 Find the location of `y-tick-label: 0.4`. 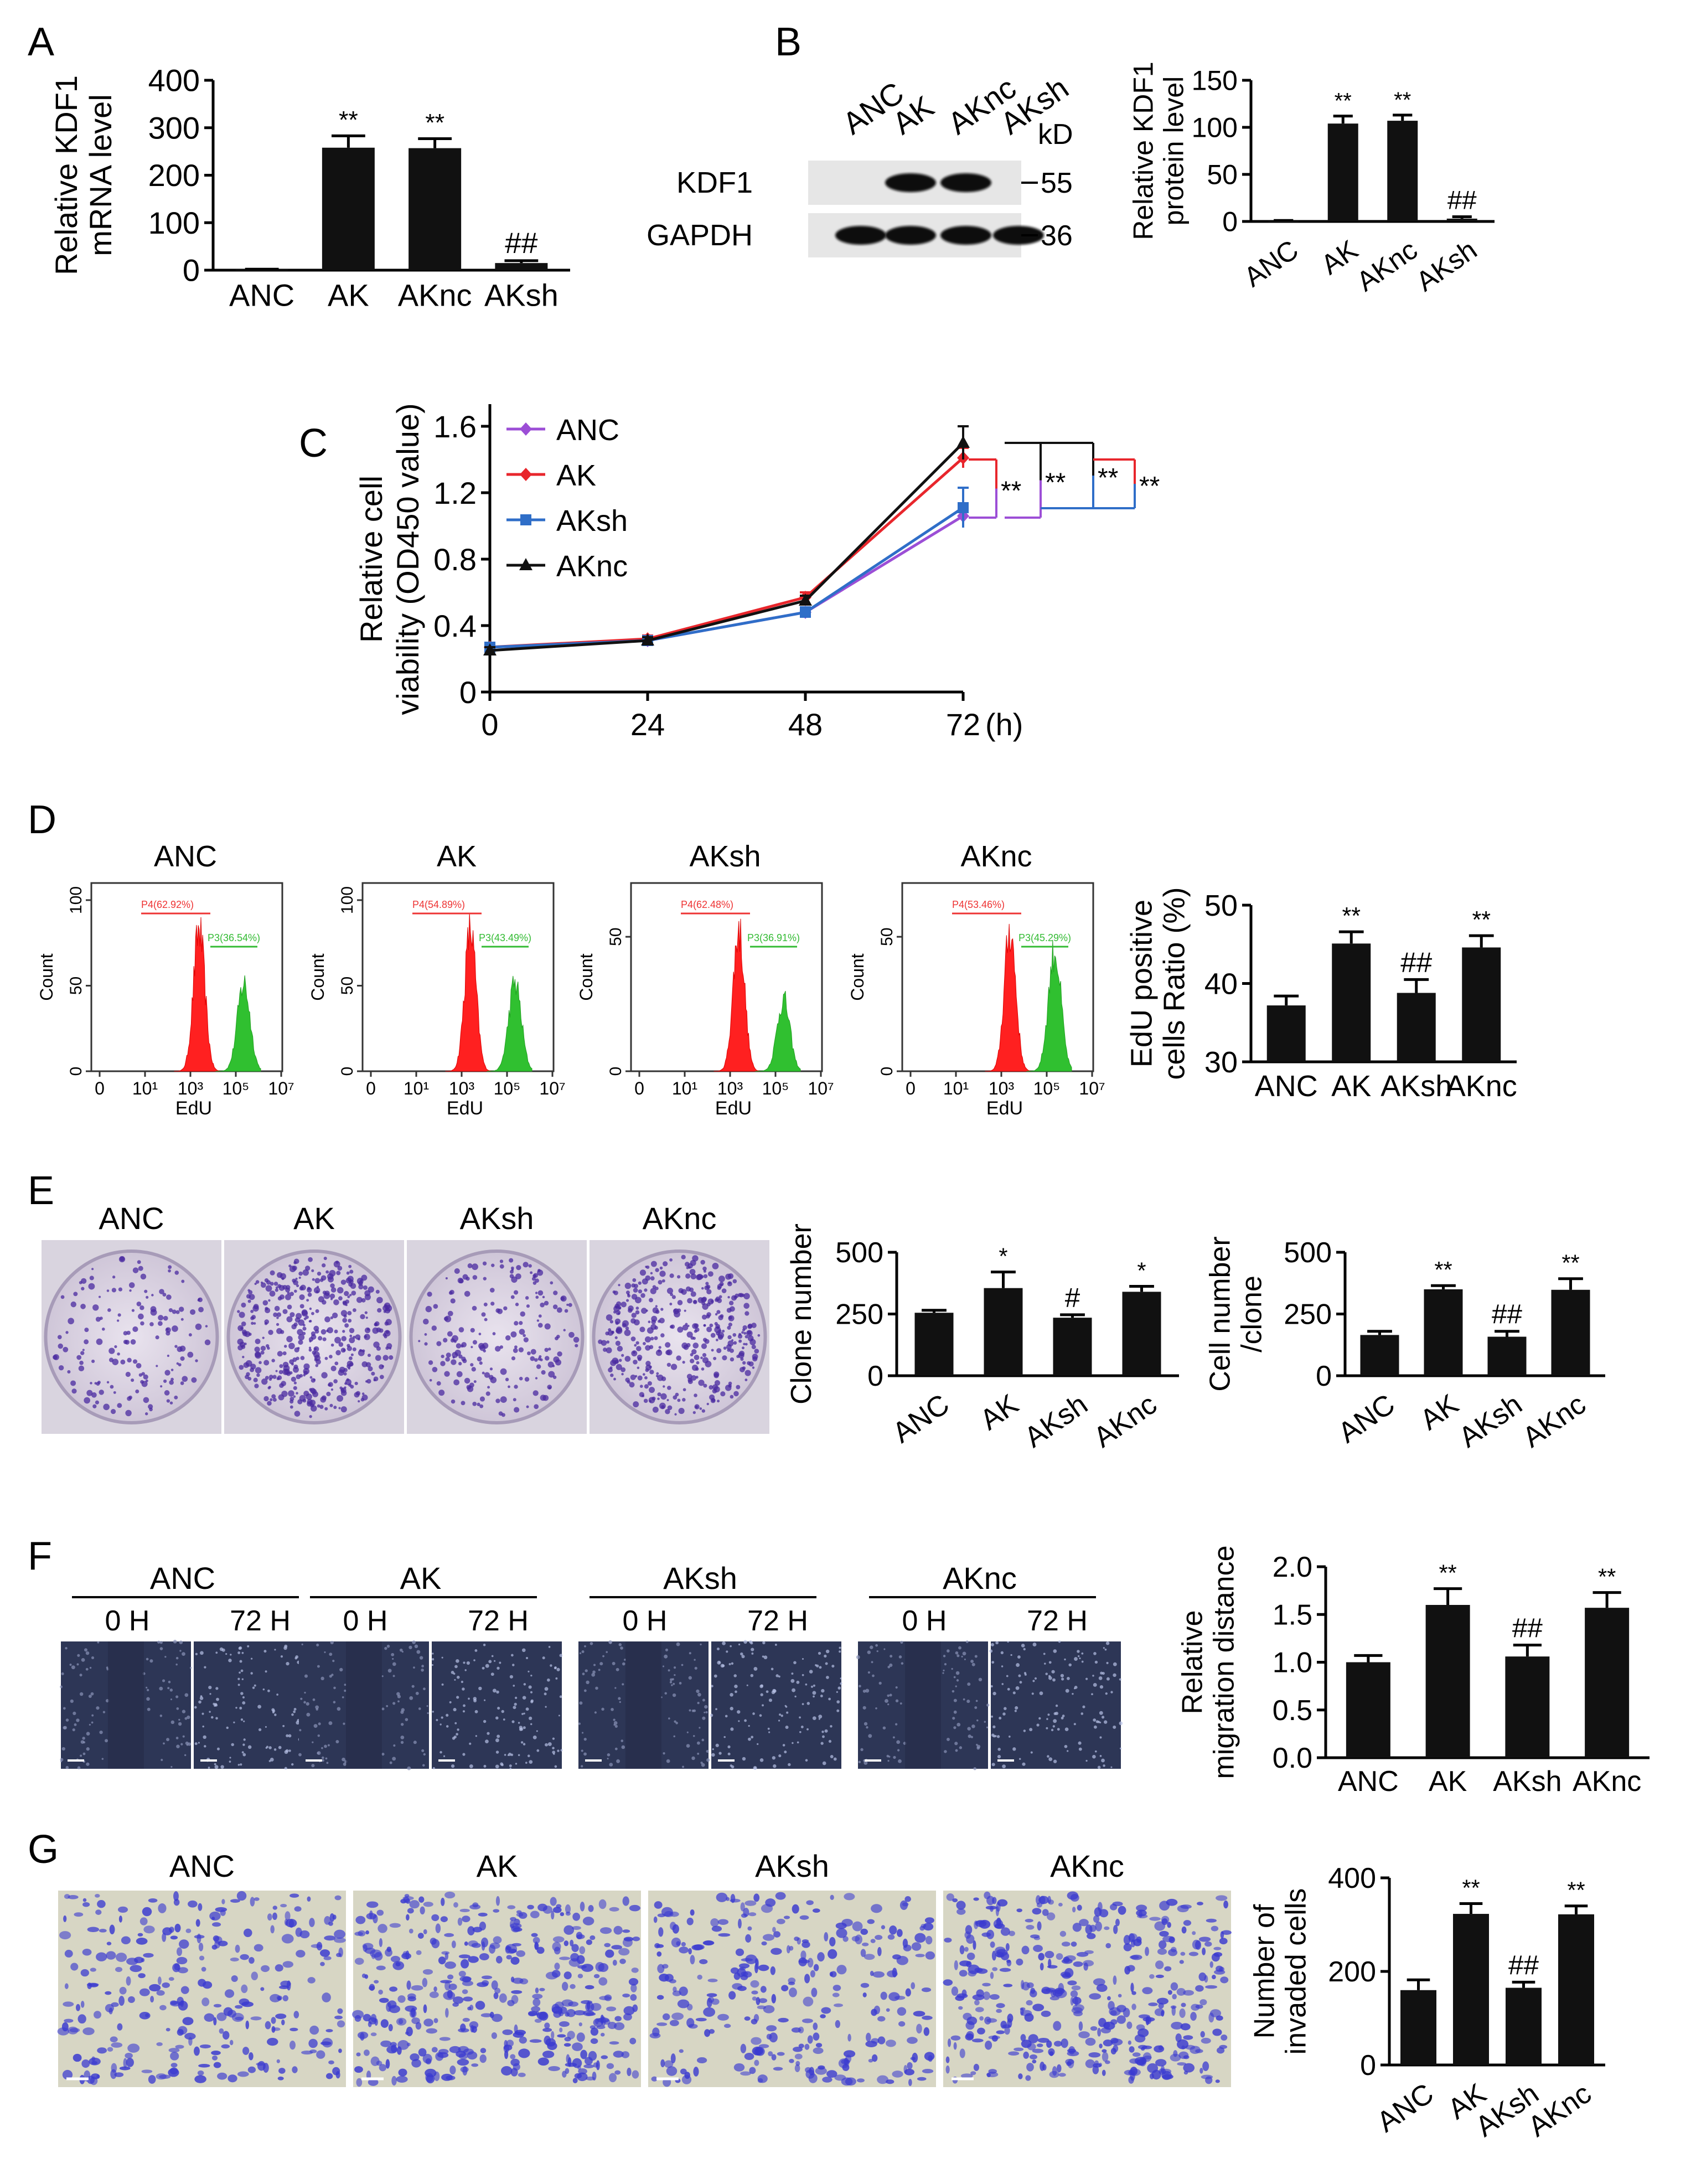

y-tick-label: 0.4 is located at coordinates (455, 625).